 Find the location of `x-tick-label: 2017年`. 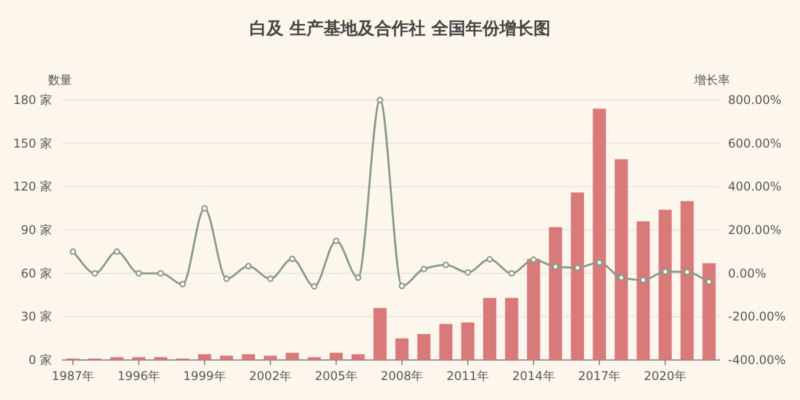

x-tick-label: 2017年 is located at coordinates (599, 376).